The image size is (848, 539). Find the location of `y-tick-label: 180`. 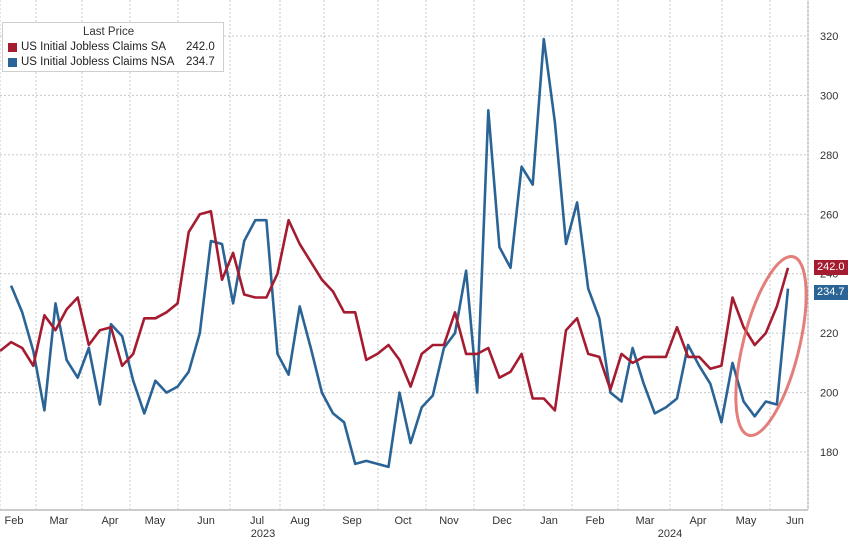

y-tick-label: 180 is located at coordinates (829, 453).